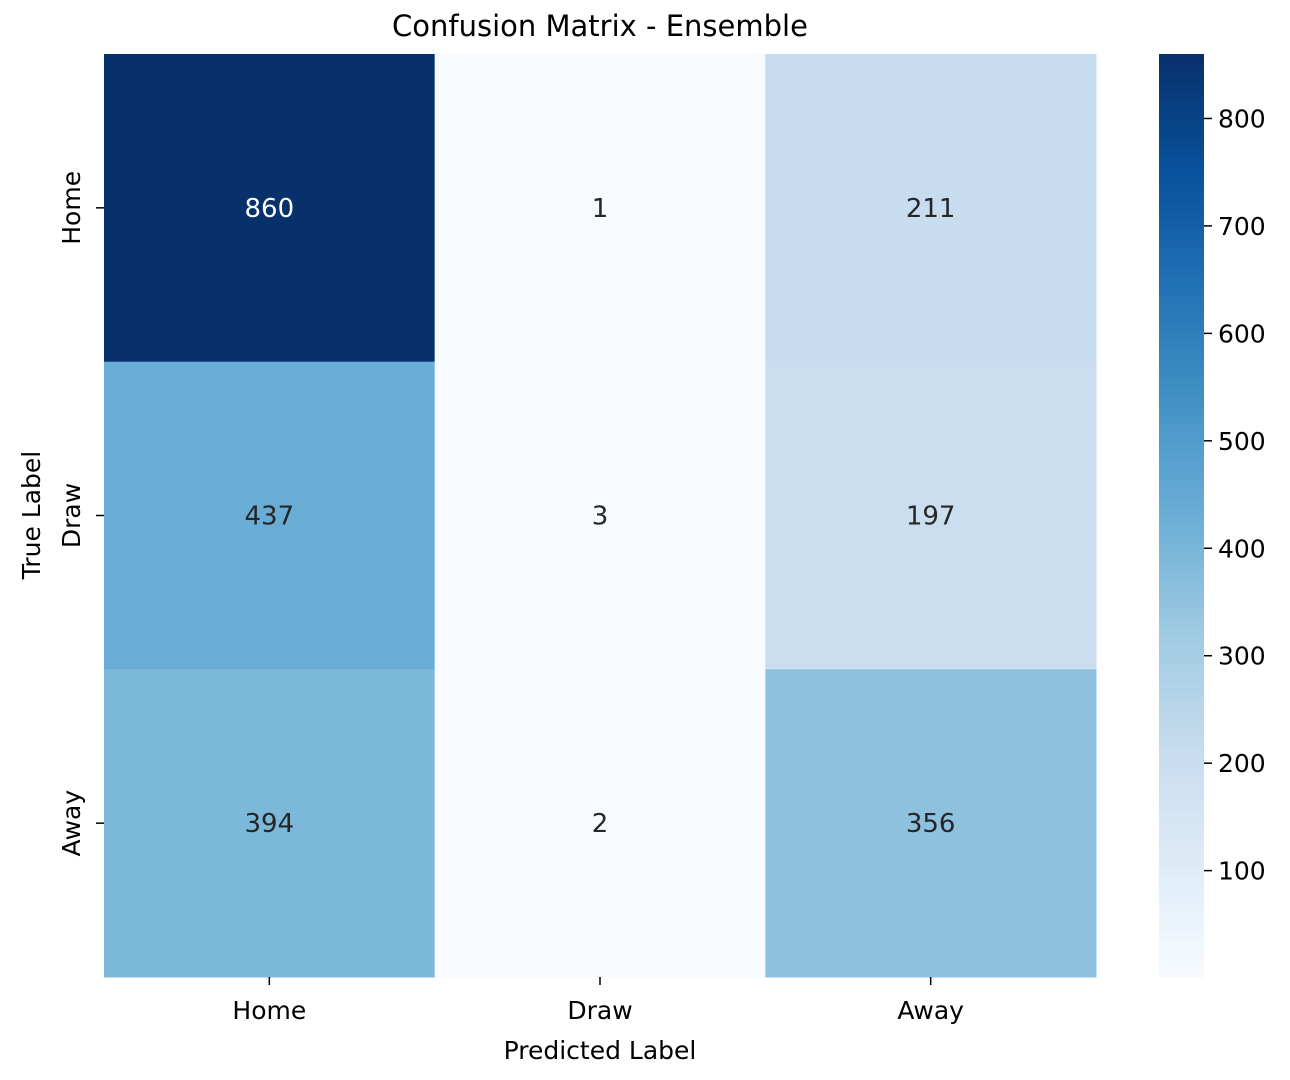 This screenshot has width=1290, height=1080. I want to click on y-axis-title: True Label, so click(31, 516).